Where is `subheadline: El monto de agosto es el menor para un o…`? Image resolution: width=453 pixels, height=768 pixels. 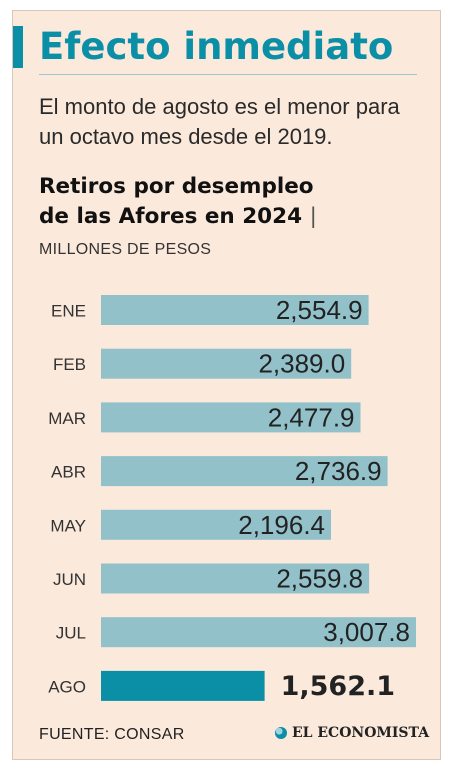 subheadline: El monto de agosto es el menor para un o… is located at coordinates (219, 121).